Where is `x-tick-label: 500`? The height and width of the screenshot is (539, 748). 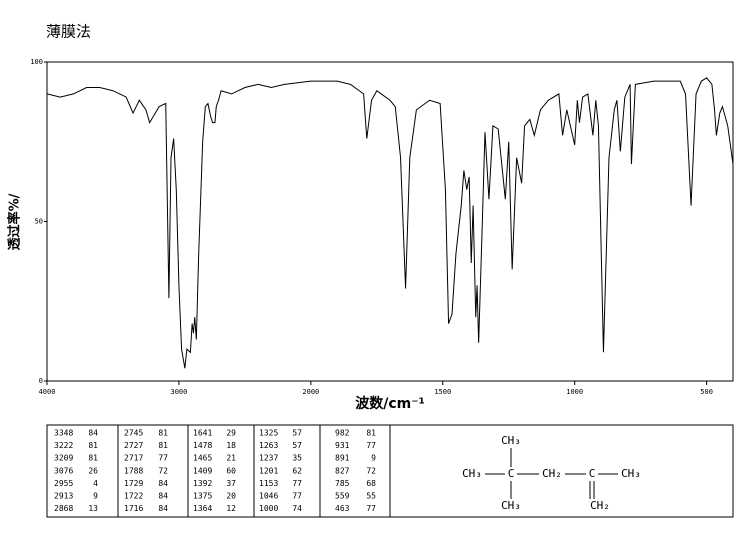
x-tick-label: 500 is located at coordinates (706, 392).